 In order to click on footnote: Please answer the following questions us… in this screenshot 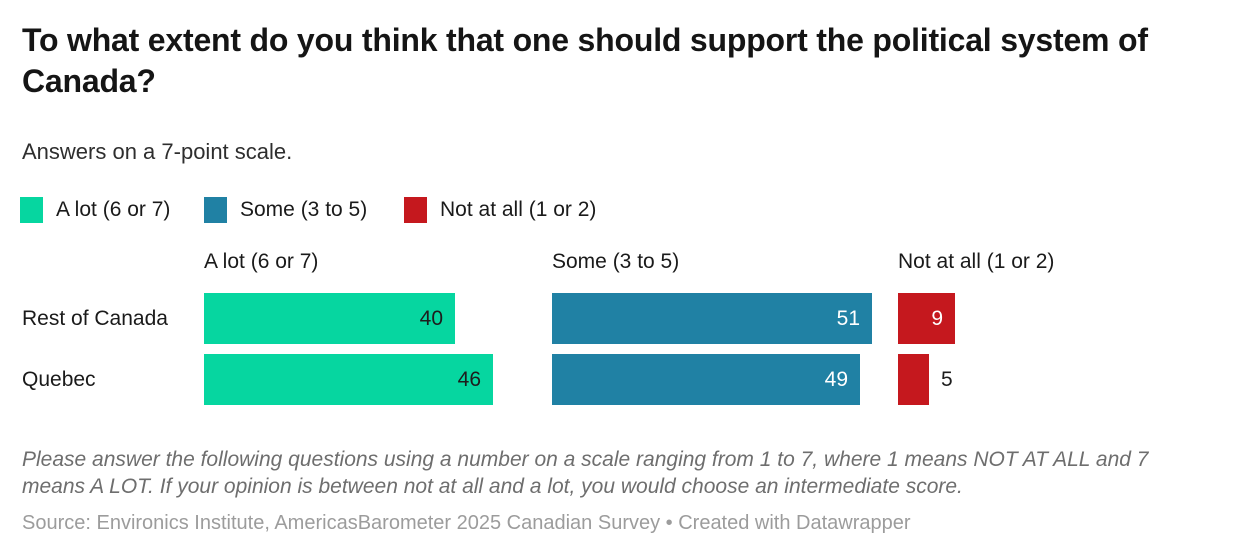, I will do `click(585, 473)`.